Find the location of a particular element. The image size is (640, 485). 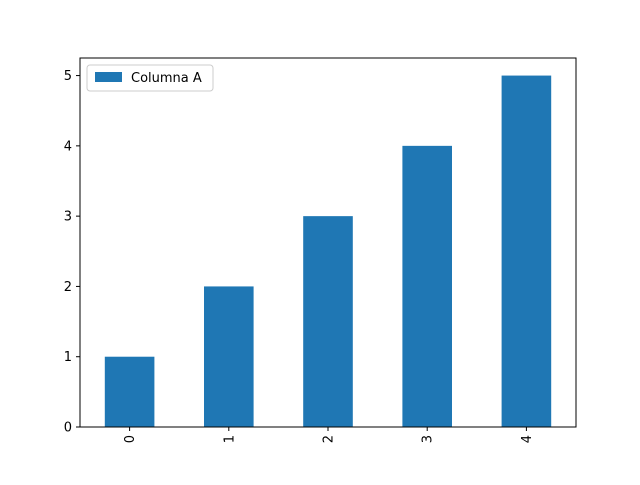

x-ticks-group: 0 1 2 3 4 is located at coordinates (329, 435).